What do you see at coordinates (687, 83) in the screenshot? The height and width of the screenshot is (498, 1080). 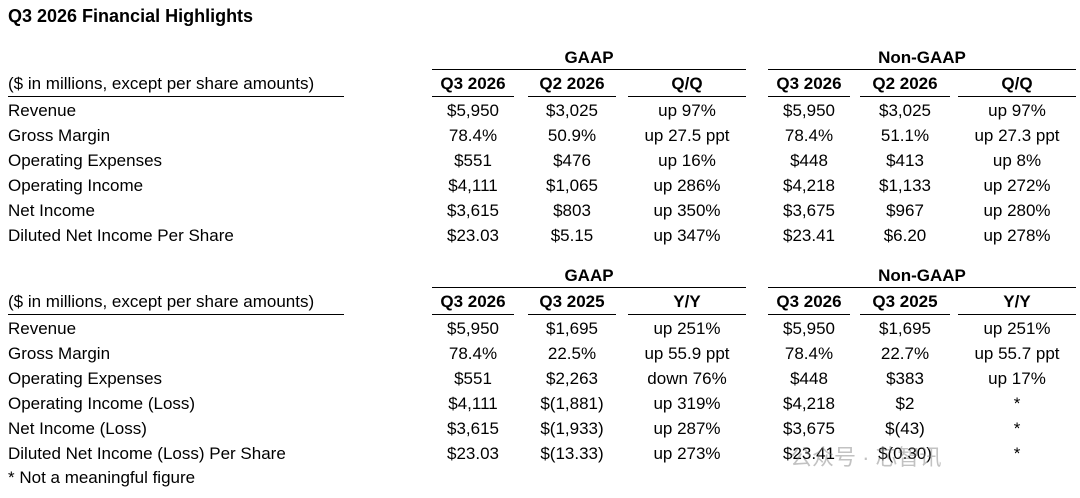 I see `column-header: Q/Q` at bounding box center [687, 83].